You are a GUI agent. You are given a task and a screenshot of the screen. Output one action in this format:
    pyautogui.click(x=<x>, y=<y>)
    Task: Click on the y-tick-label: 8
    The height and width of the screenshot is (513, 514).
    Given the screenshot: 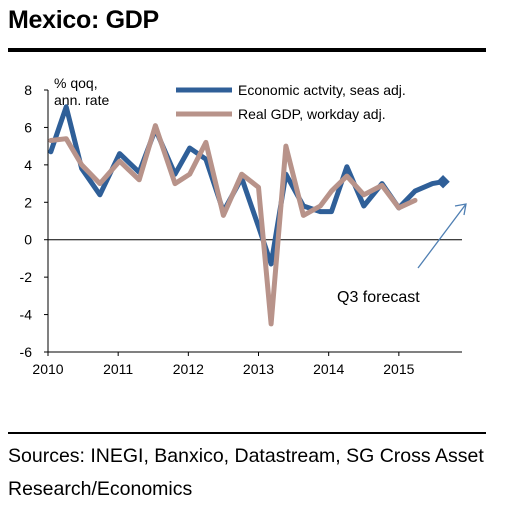 What is the action you would take?
    pyautogui.click(x=28, y=90)
    